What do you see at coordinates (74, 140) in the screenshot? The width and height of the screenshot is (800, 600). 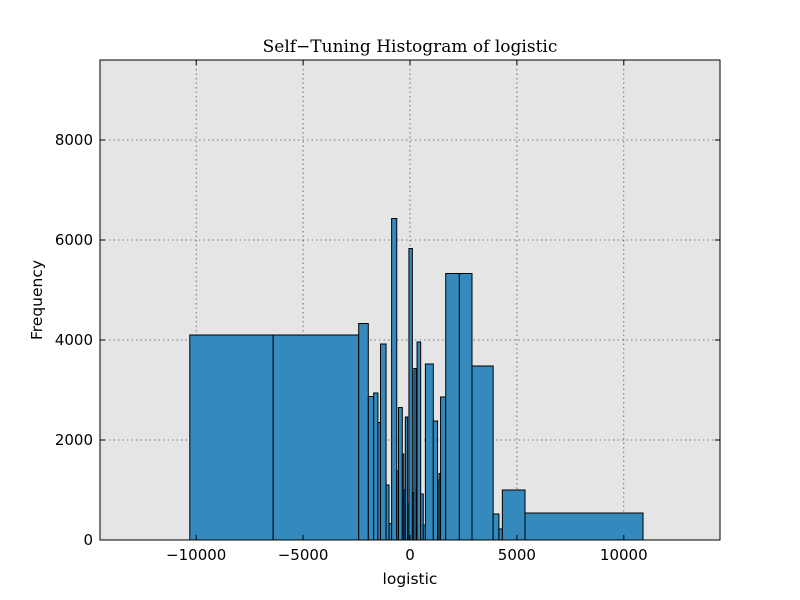 I see `y-tick-label-4: 8000` at bounding box center [74, 140].